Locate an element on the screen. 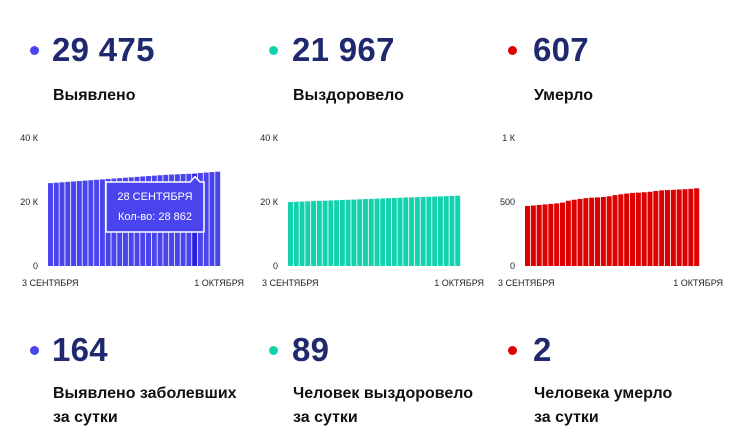 The height and width of the screenshot is (443, 755). deaths-daily-label-line1: Человека умерло is located at coordinates (603, 393).